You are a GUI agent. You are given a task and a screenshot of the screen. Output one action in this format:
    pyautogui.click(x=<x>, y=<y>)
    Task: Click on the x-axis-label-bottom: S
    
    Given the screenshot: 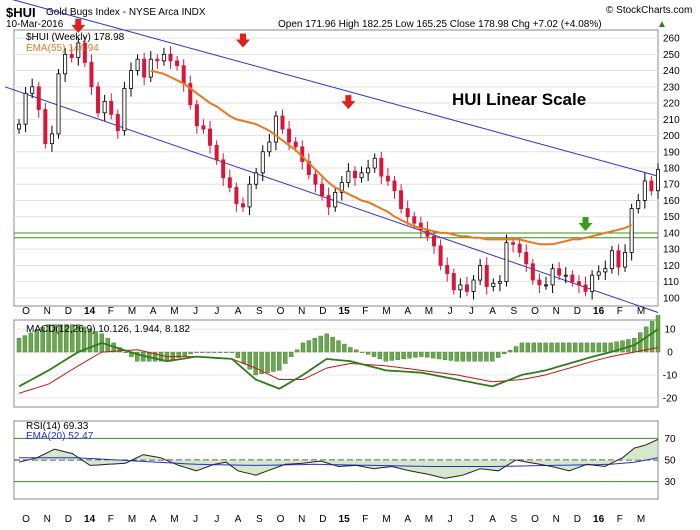 What is the action you would take?
    pyautogui.click(x=513, y=519)
    